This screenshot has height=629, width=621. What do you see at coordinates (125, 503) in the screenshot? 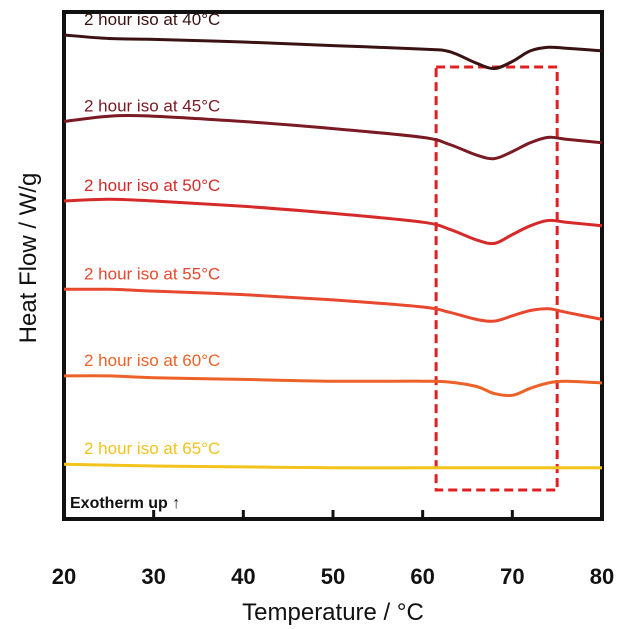
I see `exotherm-annotation: Exotherm up ↑` at bounding box center [125, 503].